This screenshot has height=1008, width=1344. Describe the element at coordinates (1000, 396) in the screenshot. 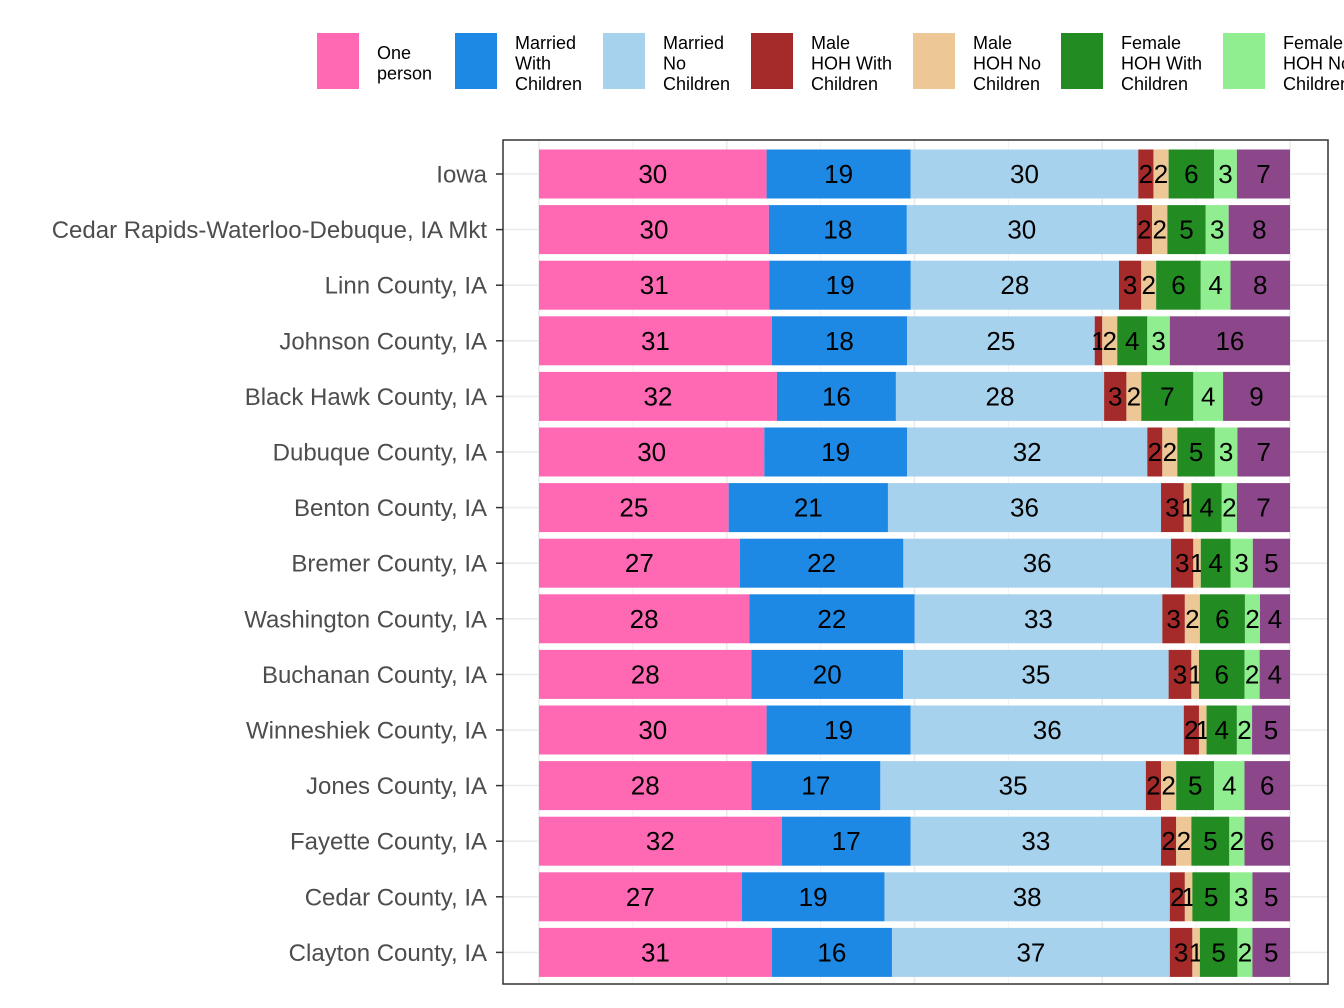

I see `bar-value-label: 28` at that location.